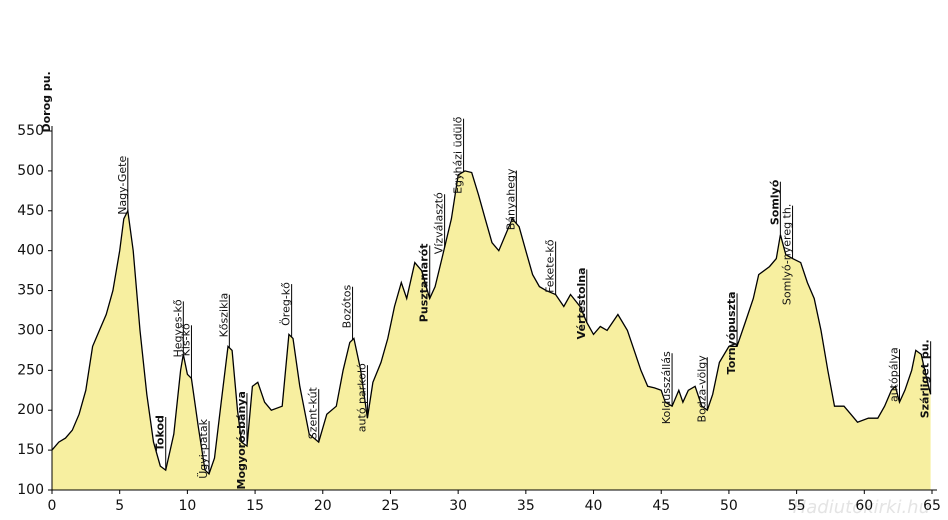 This screenshot has width=948, height=520. I want to click on annotation-label: Bodza-völgy, so click(701, 389).